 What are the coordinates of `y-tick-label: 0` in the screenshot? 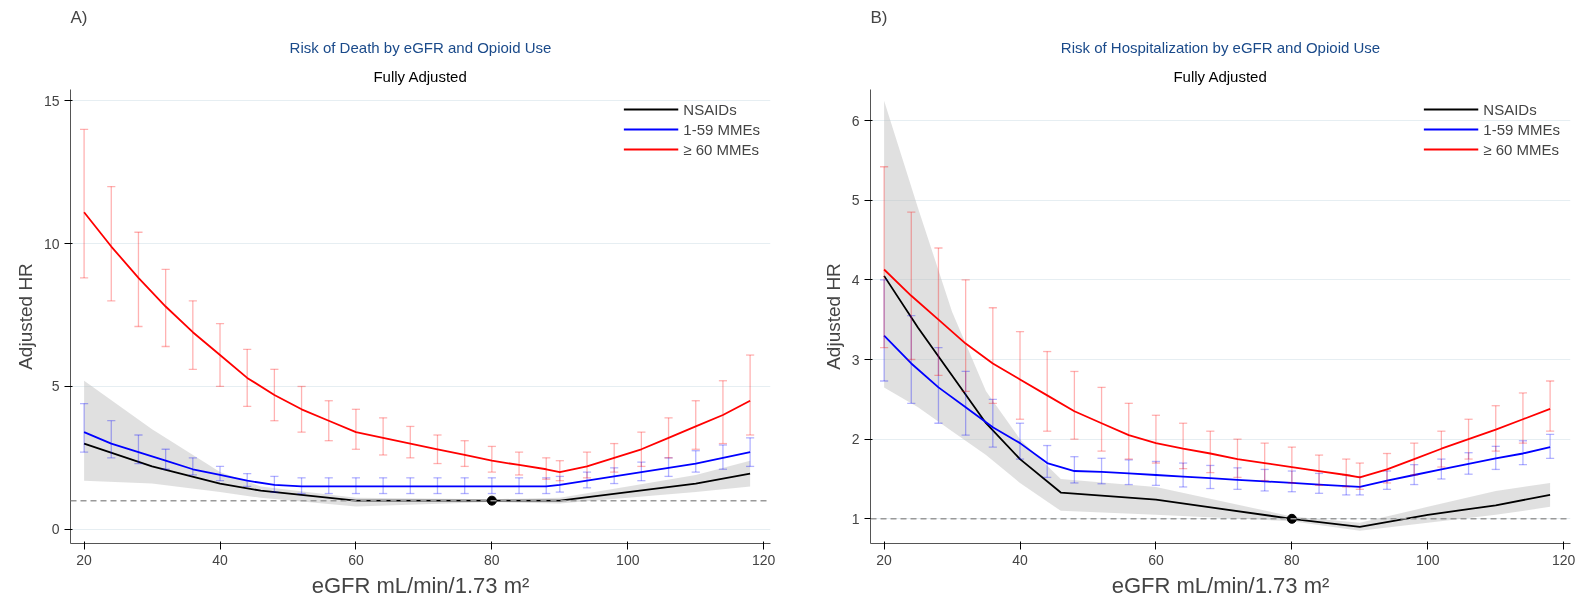 It's located at (55, 529).